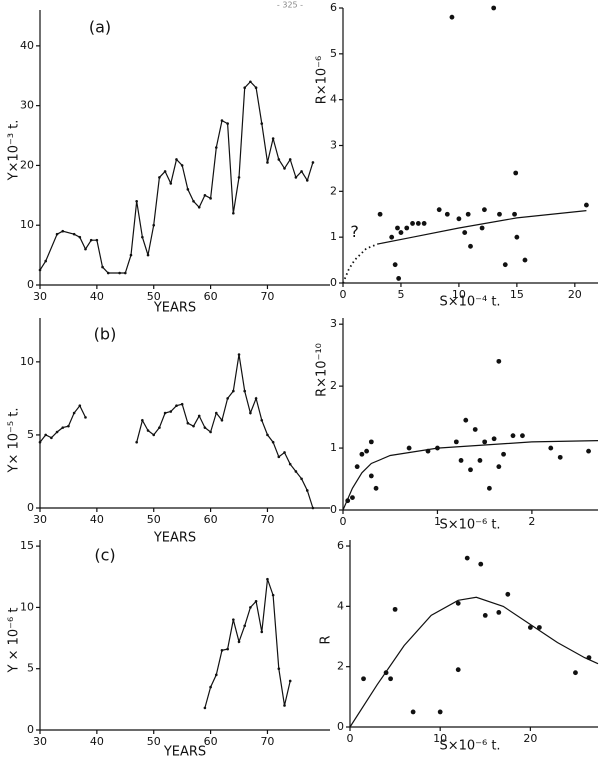 Image resolution: width=600 pixels, height=764 pixels. What do you see at coordinates (333, 447) in the screenshot?
I see `y-tick-label: 1` at bounding box center [333, 447].